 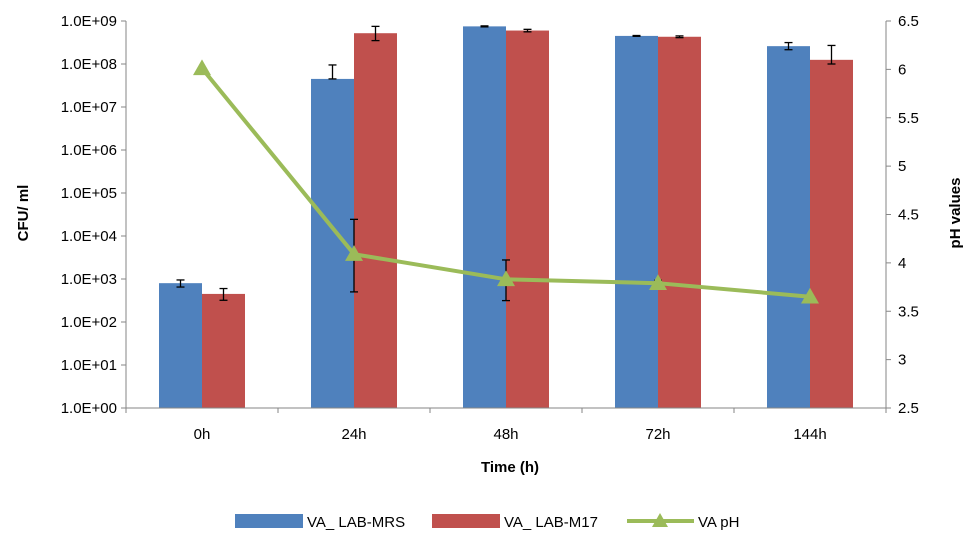 I want to click on ph-marker-48h, so click(x=506, y=278).